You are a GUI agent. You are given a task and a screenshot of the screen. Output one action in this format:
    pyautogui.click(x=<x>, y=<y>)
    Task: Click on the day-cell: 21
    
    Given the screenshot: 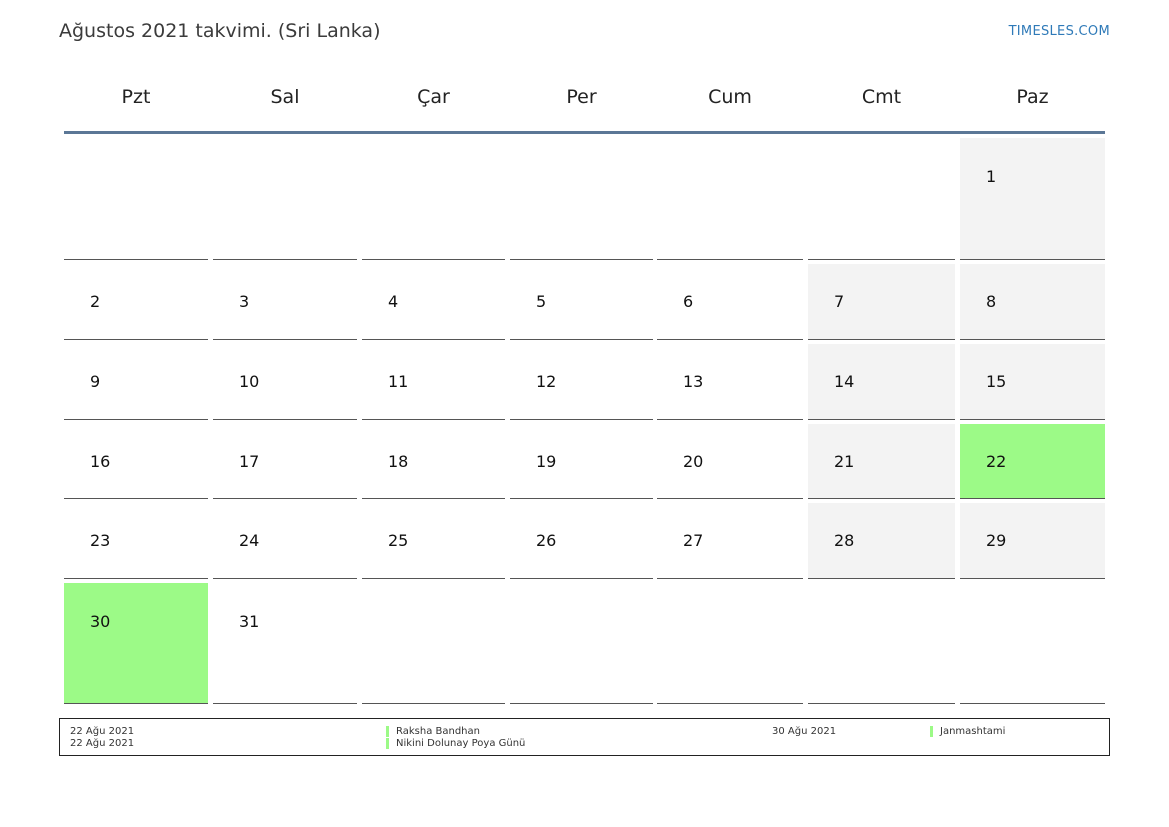 What is the action you would take?
    pyautogui.click(x=881, y=461)
    